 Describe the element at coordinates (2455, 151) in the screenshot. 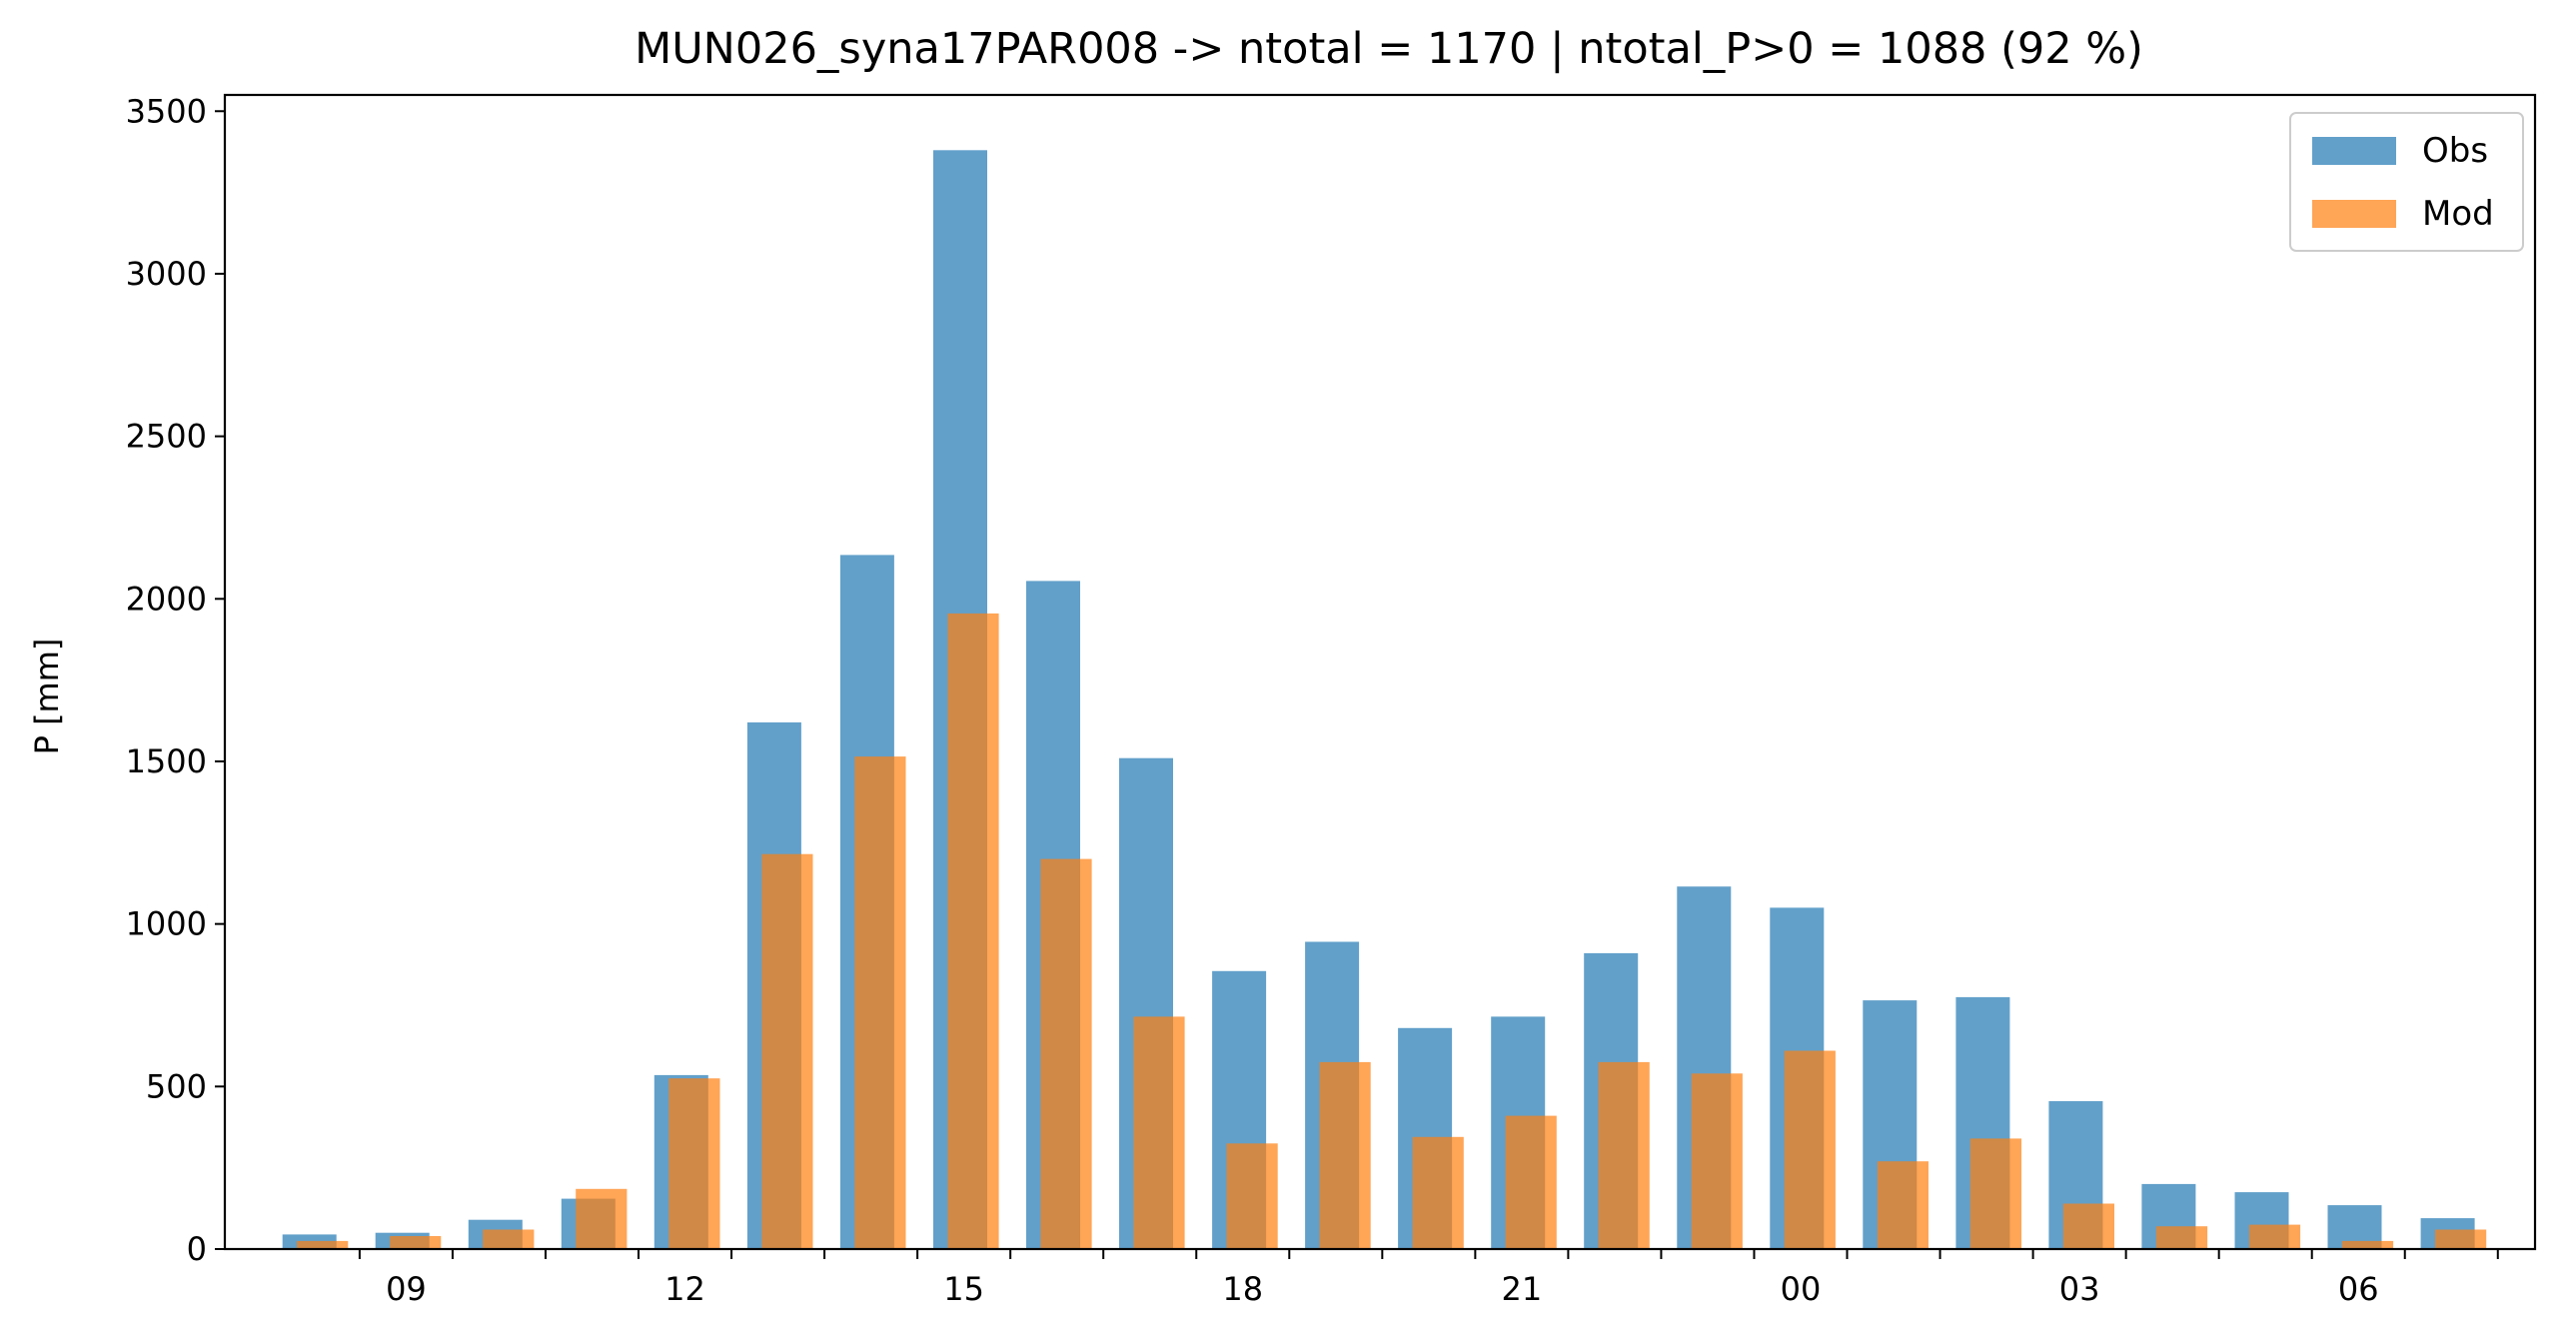

I see `legend-label-obs: Obs` at that location.